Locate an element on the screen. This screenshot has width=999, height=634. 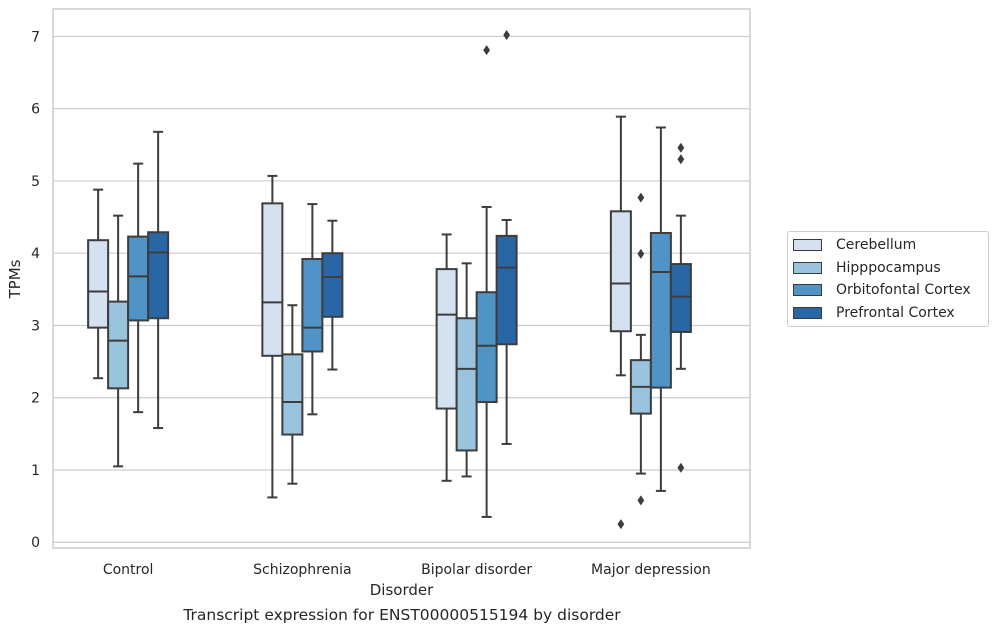
y-tick-label: 6 is located at coordinates (35, 110).